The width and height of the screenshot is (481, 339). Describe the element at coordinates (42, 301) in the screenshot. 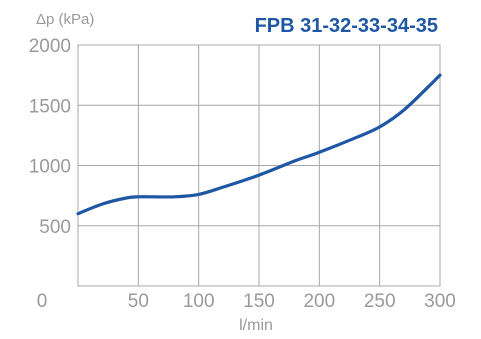

I see `x-tick-label: 0` at that location.